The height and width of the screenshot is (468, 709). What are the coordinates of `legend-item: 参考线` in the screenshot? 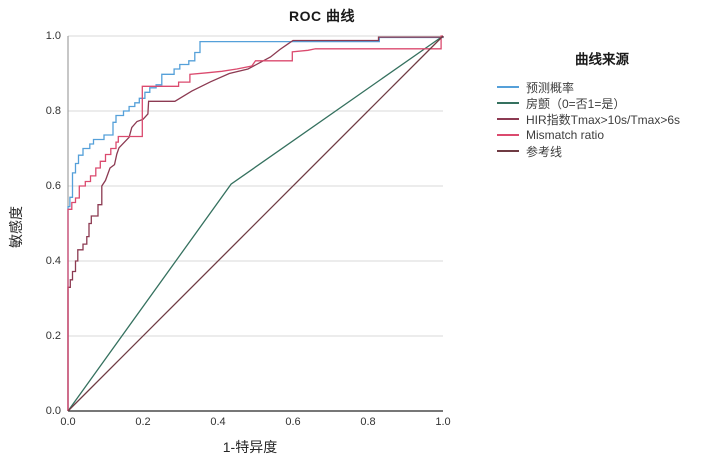 It's located at (601, 151).